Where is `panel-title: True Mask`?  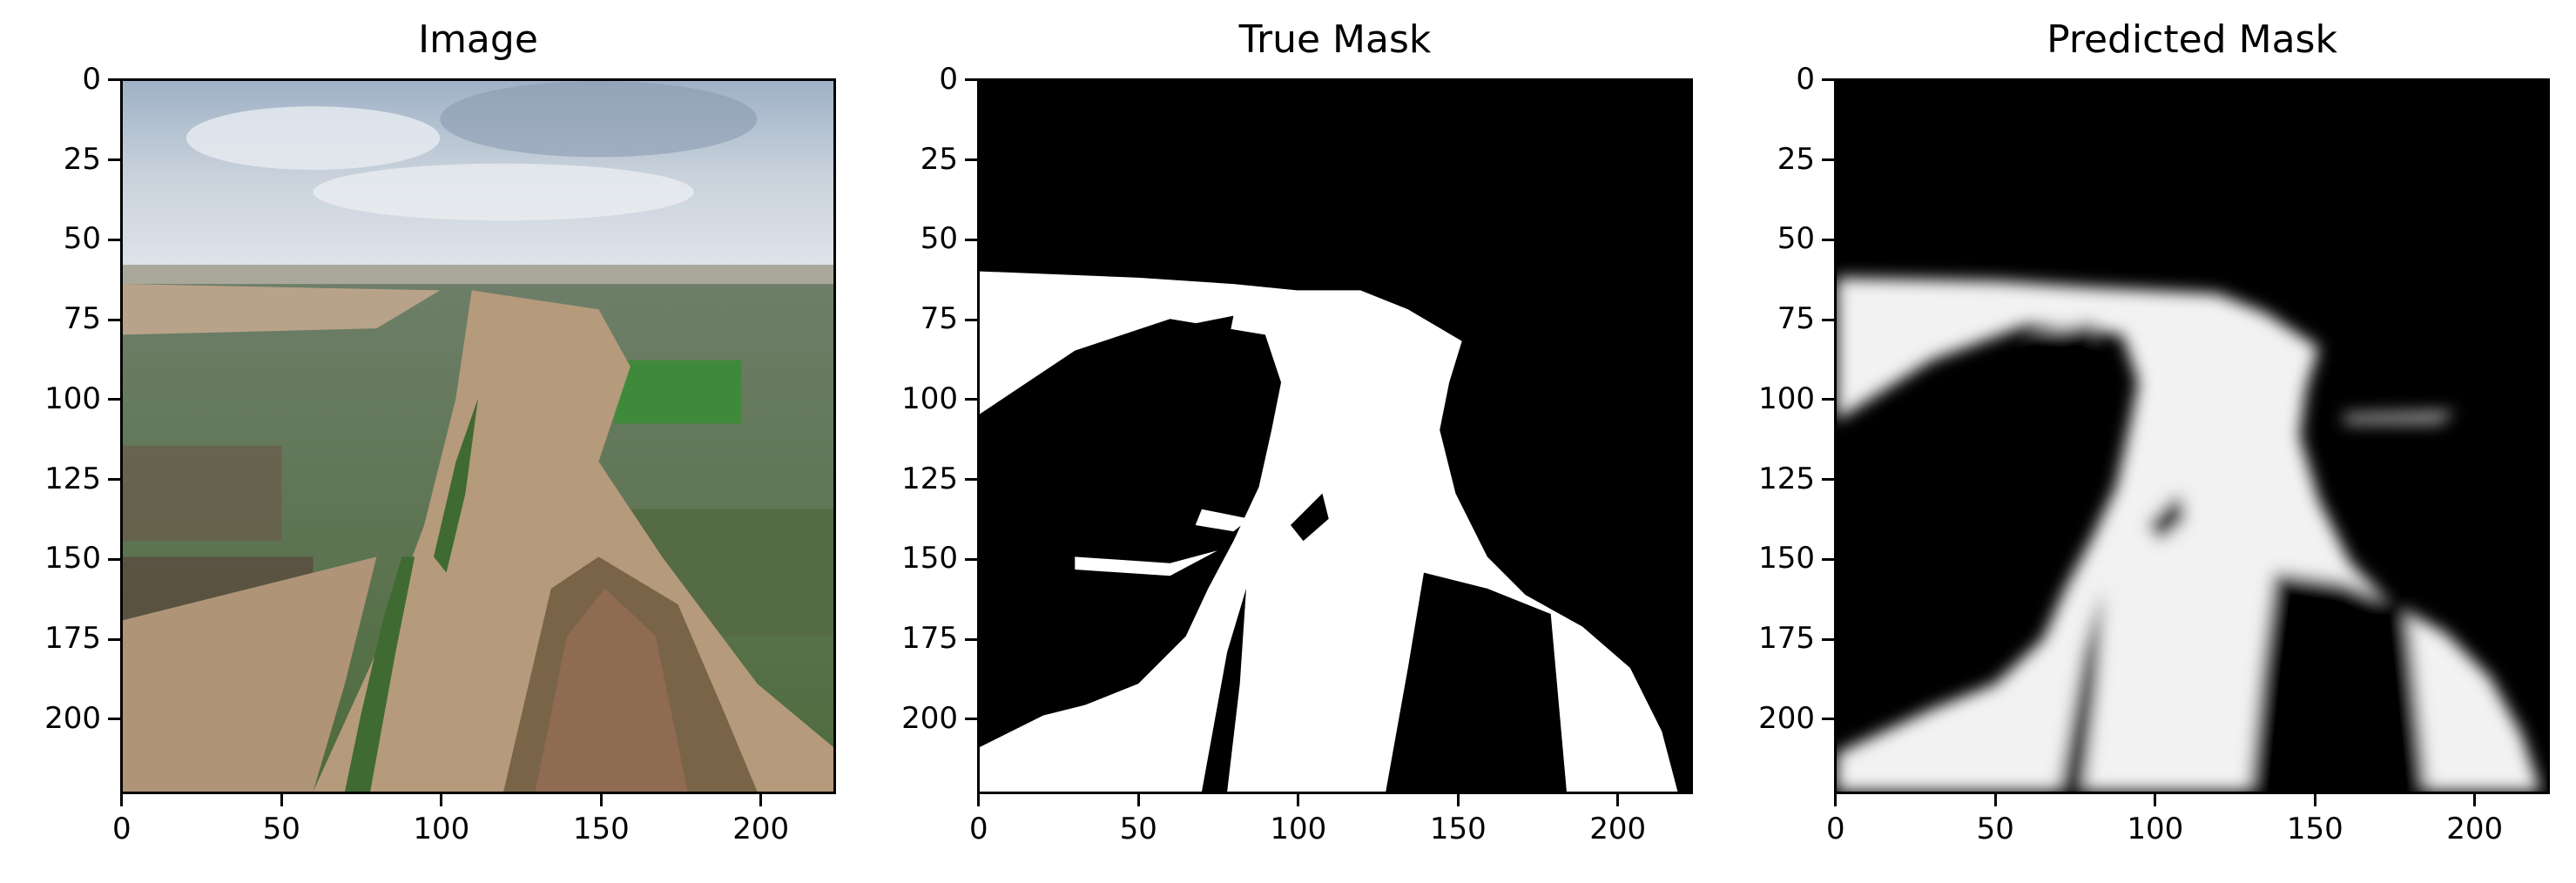
panel-title: True Mask is located at coordinates (1335, 40).